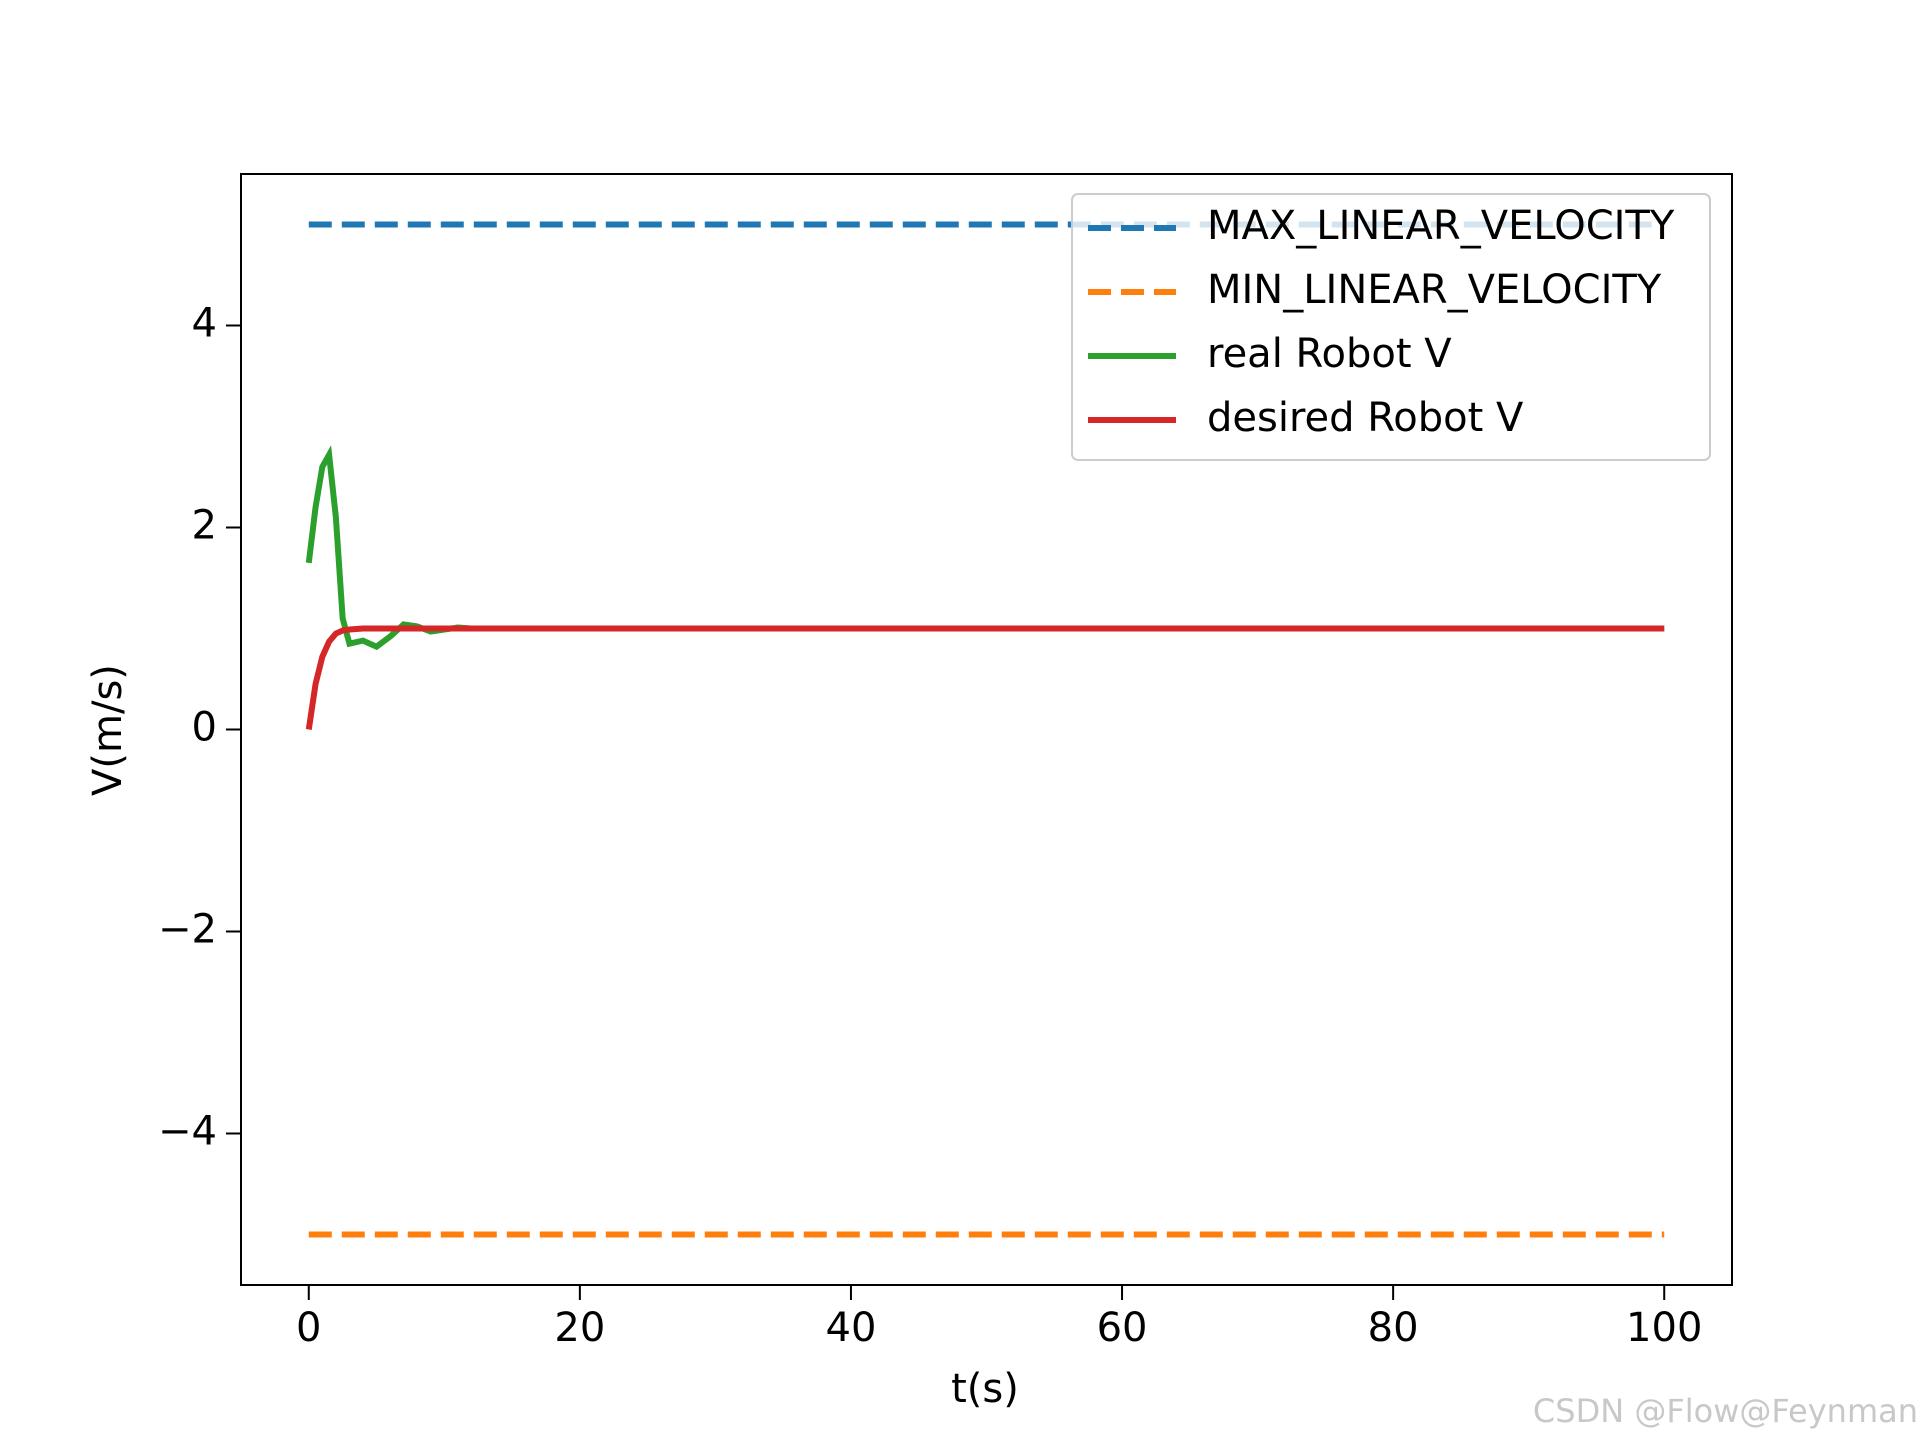 The height and width of the screenshot is (1440, 1920). What do you see at coordinates (985, 677) in the screenshot?
I see `series-line` at bounding box center [985, 677].